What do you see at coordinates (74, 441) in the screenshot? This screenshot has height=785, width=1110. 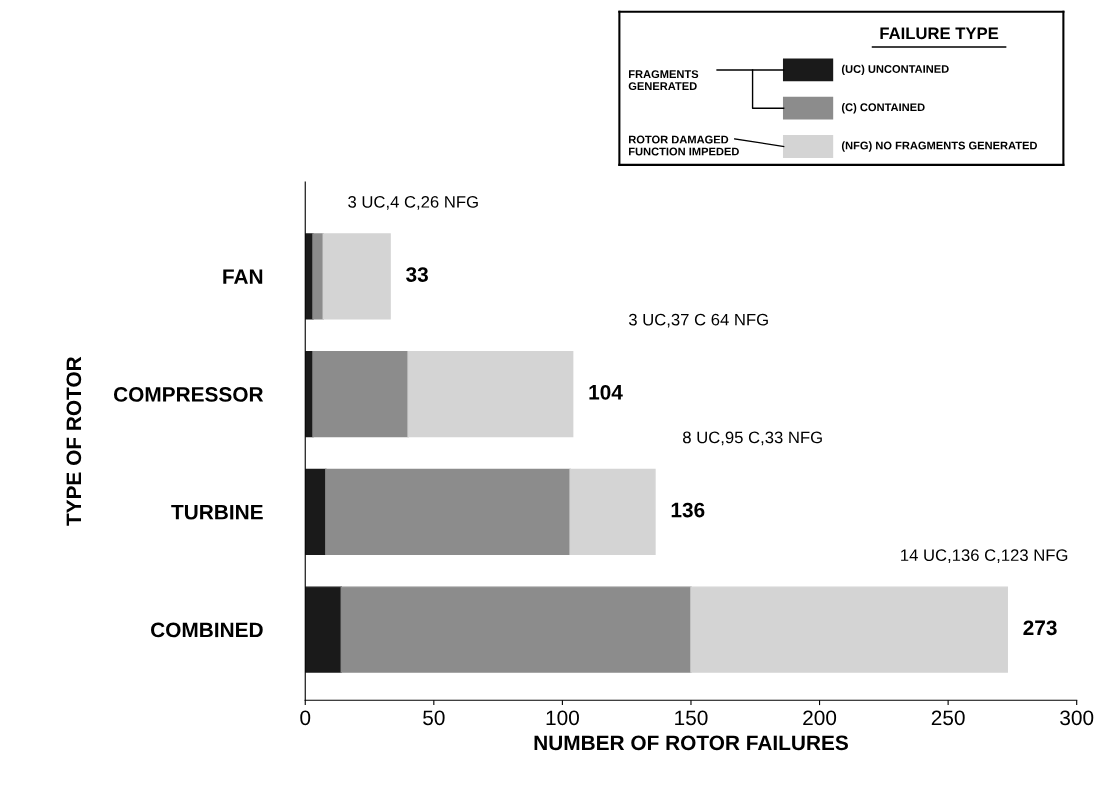 I see `y-axis-title: TYPE OF ROTOR` at bounding box center [74, 441].